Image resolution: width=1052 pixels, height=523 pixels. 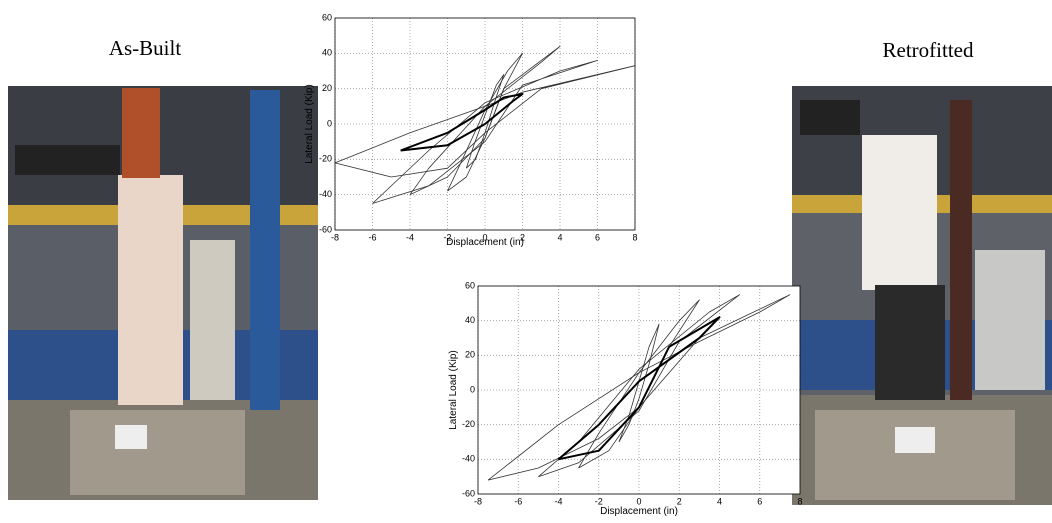 What do you see at coordinates (145, 48) in the screenshot?
I see `photo-label: As-Built` at bounding box center [145, 48].